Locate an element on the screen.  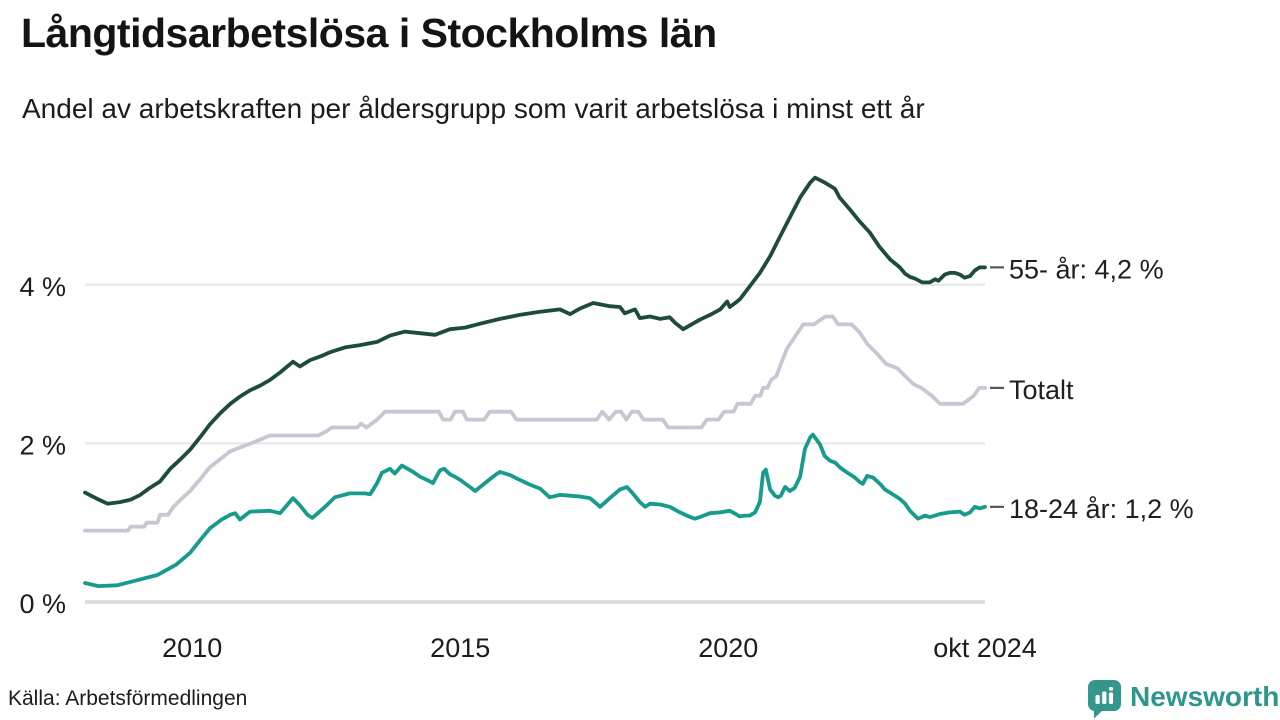
series-end-label-0: 55- år: 4,2 % is located at coordinates (1086, 270).